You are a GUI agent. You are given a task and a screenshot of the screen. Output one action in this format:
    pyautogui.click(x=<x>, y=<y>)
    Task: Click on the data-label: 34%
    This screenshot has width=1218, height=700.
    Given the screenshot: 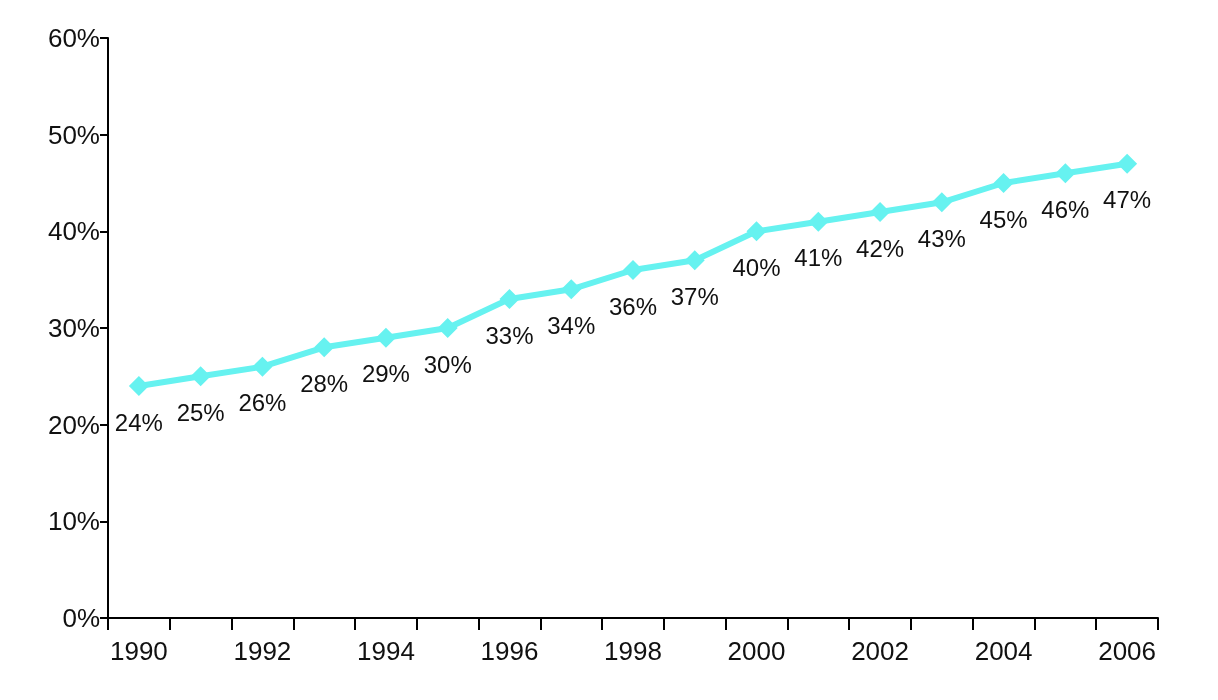 What is the action you would take?
    pyautogui.click(x=571, y=325)
    